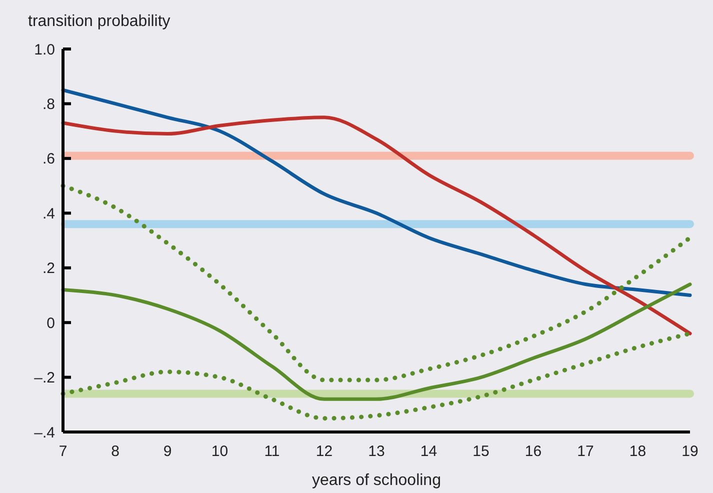 Image resolution: width=713 pixels, height=493 pixels. I want to click on x-tick-label: 15, so click(481, 451).